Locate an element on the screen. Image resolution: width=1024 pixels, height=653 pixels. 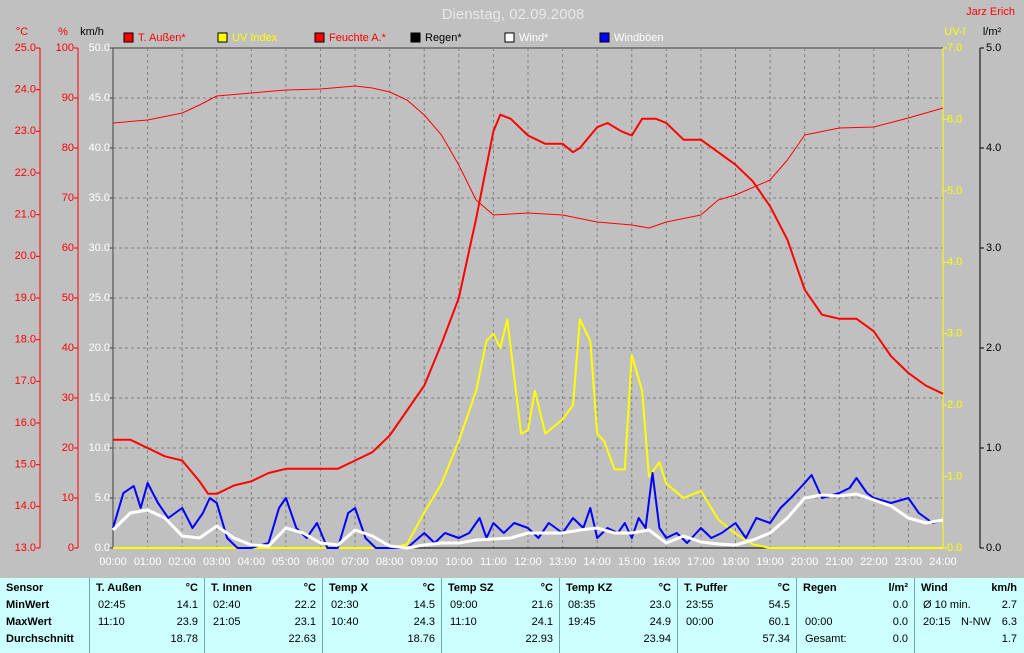
column-header: Temp X is located at coordinates (348, 588).